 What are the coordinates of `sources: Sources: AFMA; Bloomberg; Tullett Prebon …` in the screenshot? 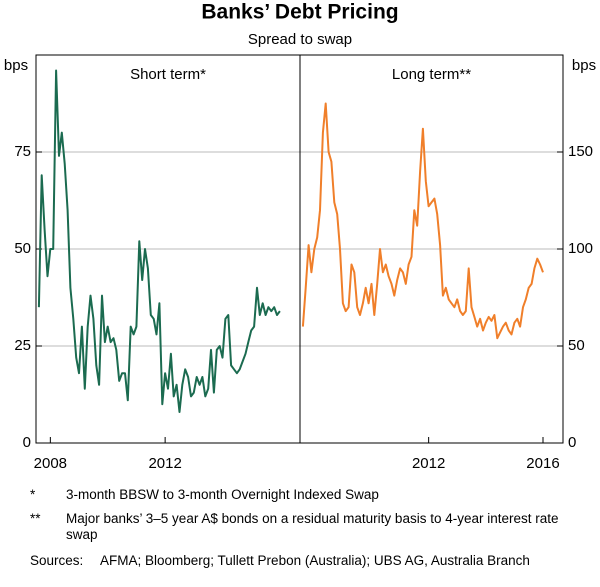 It's located at (300, 561).